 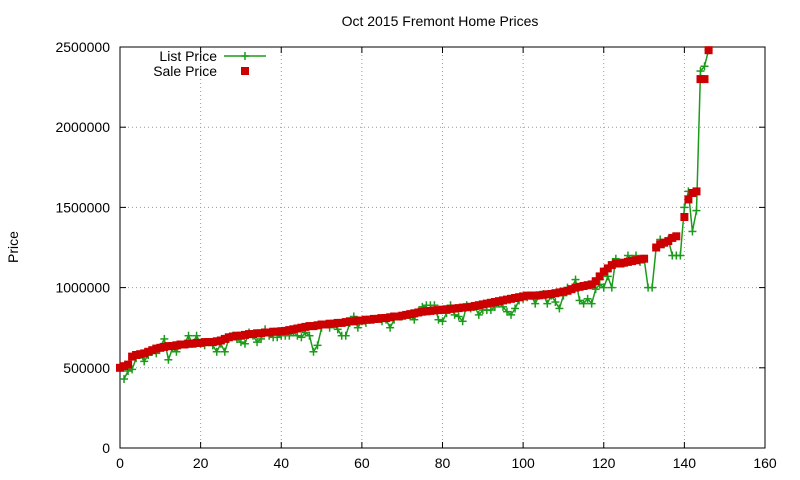 I want to click on y-axis-label: Price, so click(x=13, y=247).